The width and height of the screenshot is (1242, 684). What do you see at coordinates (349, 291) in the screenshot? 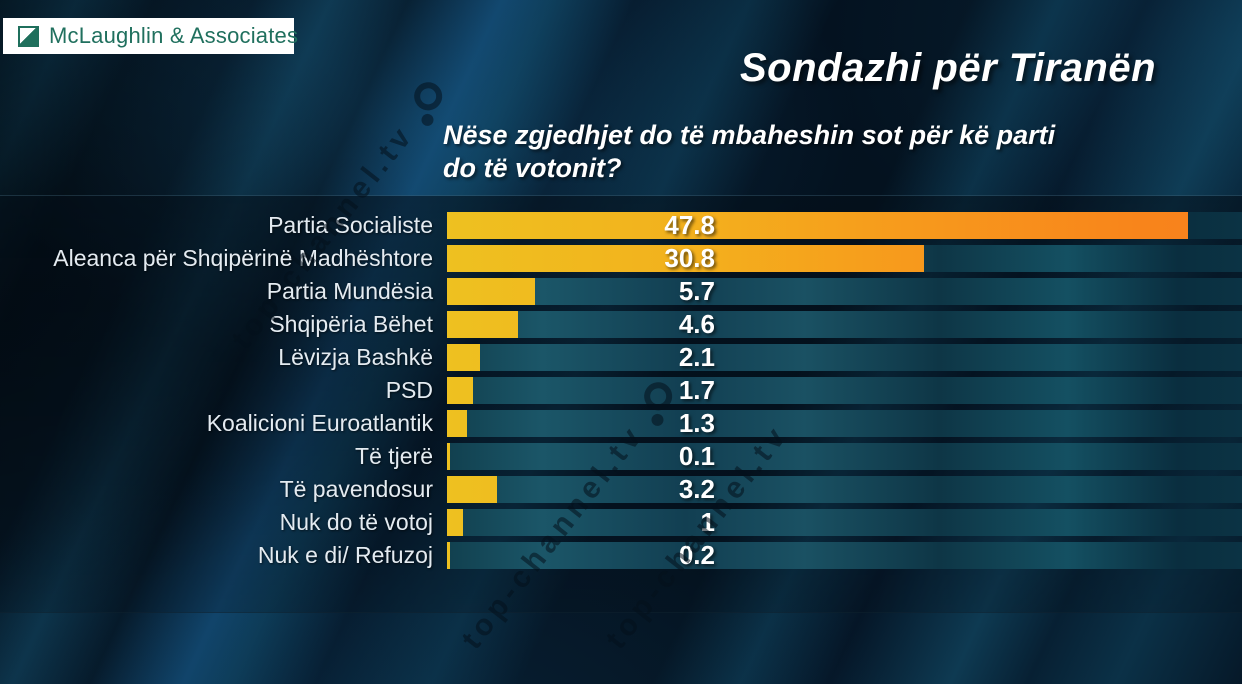
I see `bar-label: Partia Mundësia` at bounding box center [349, 291].